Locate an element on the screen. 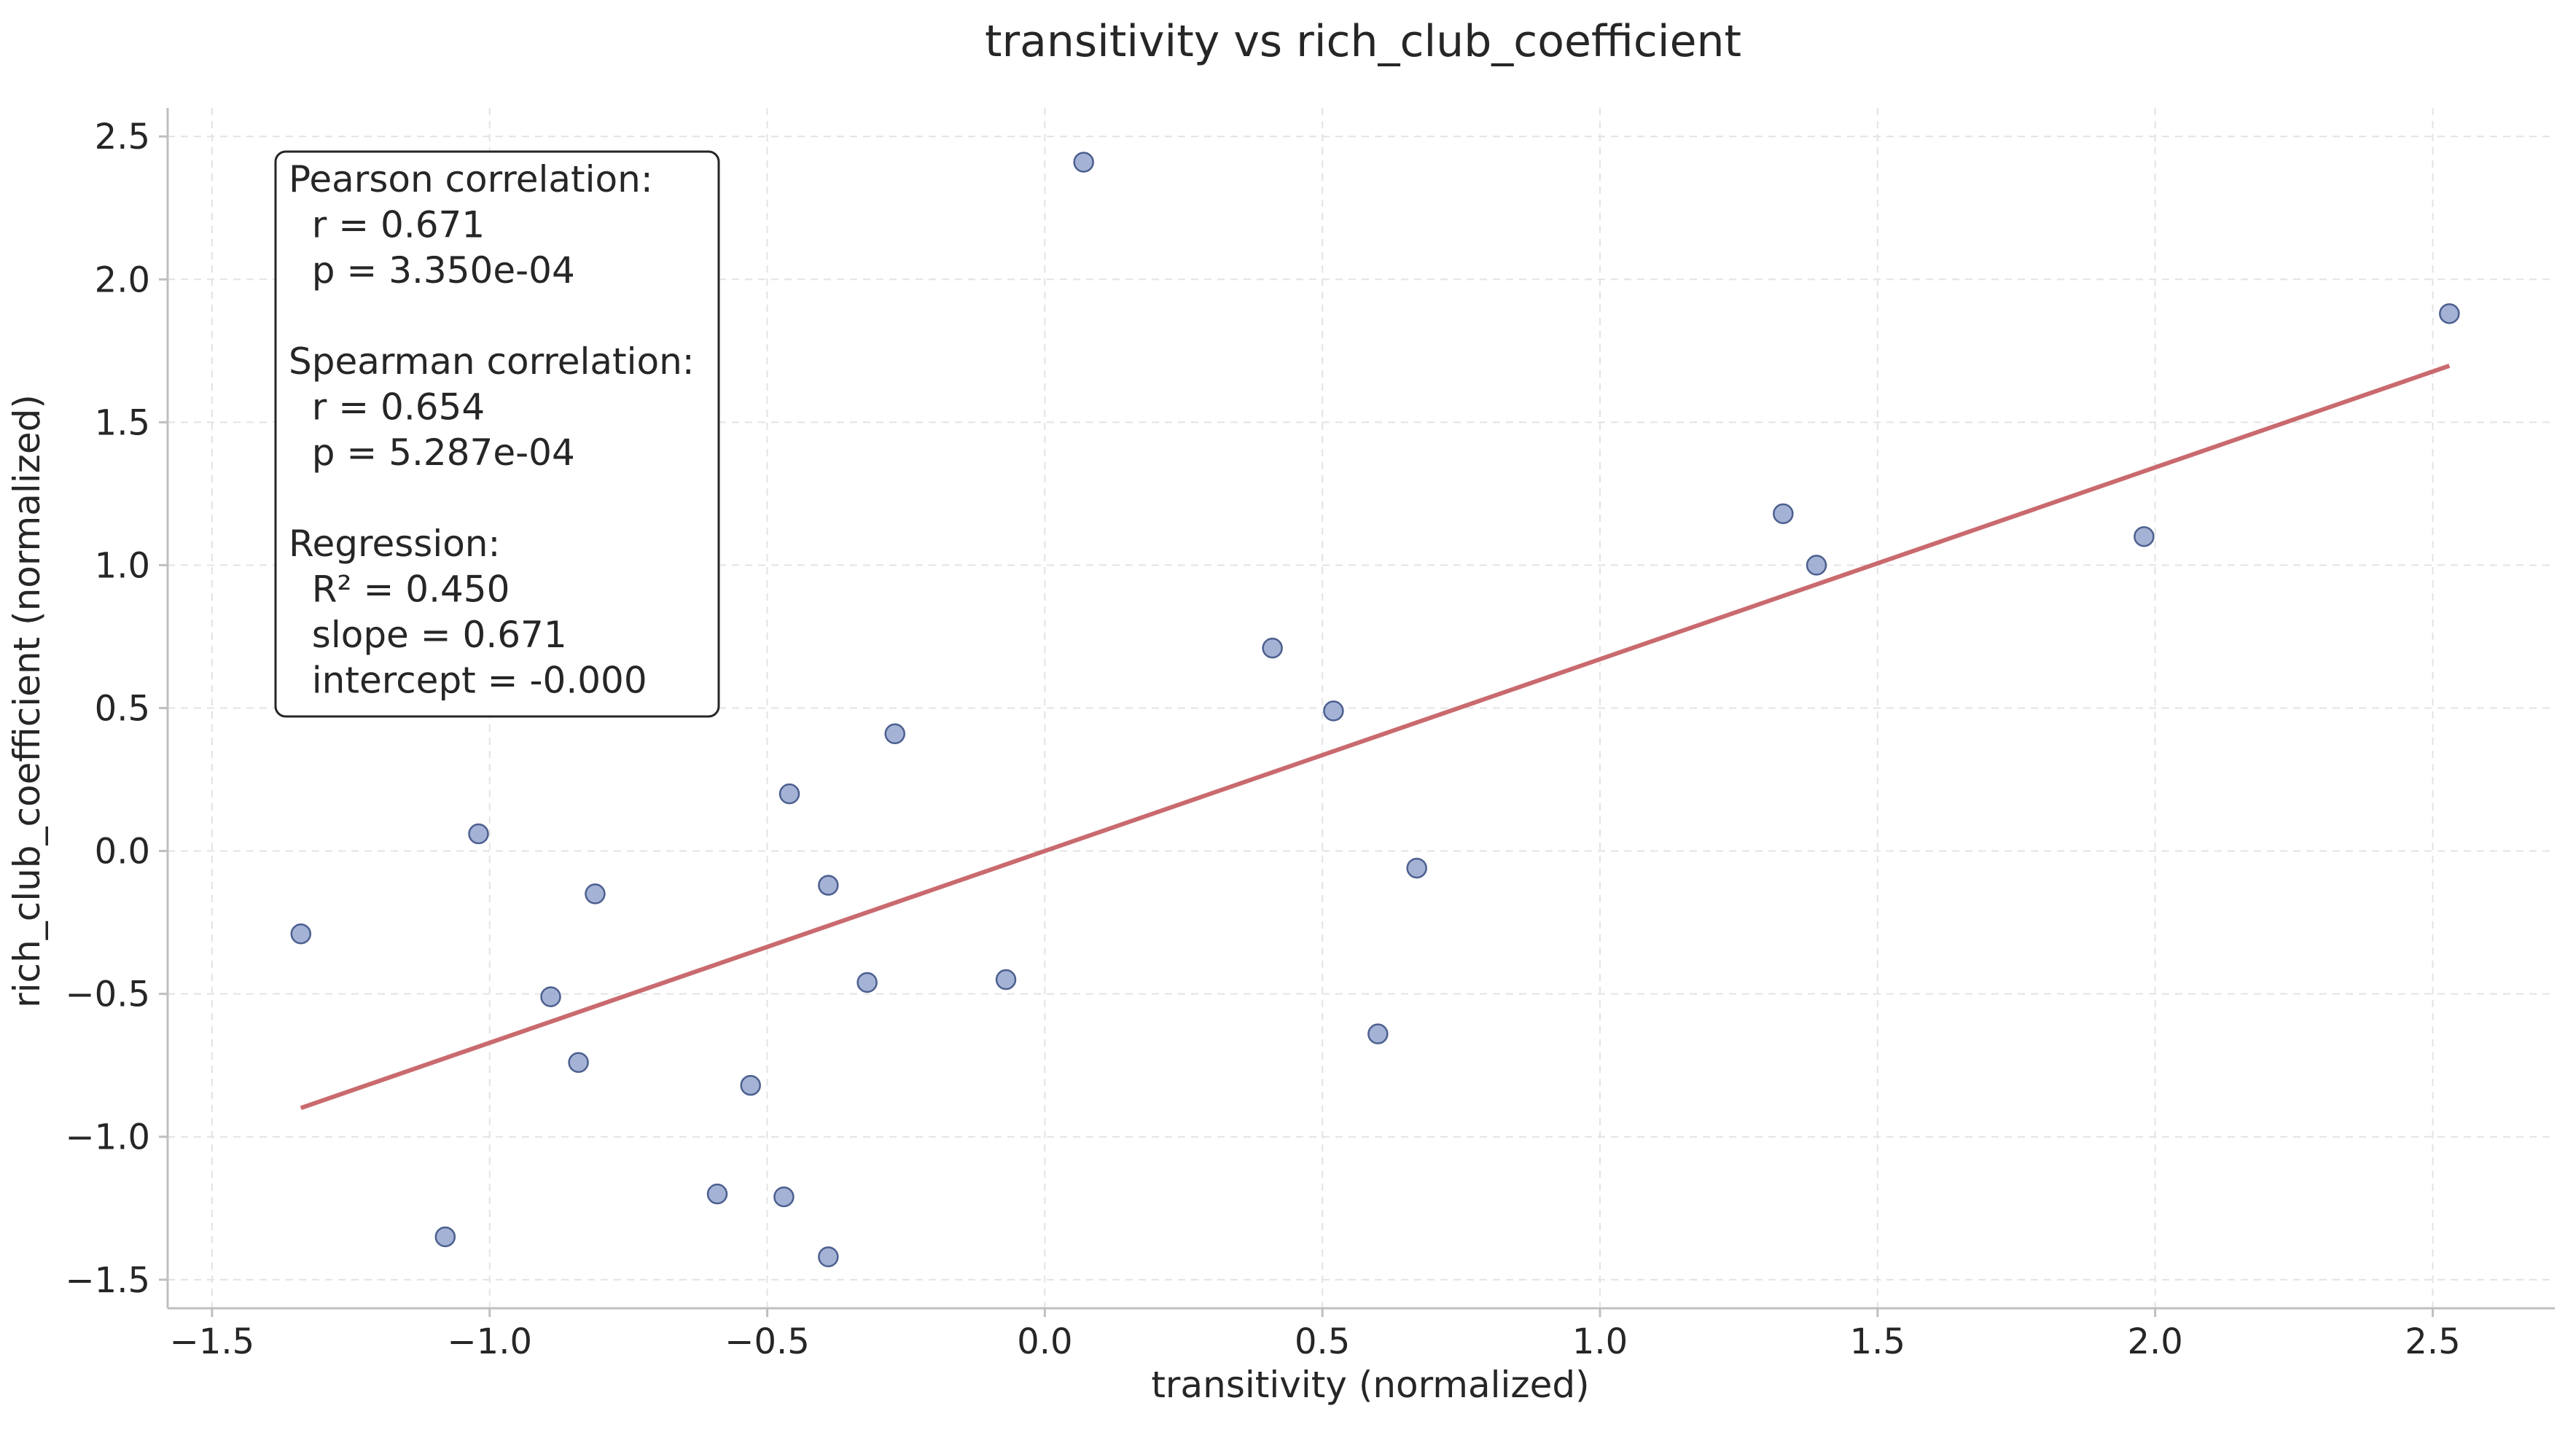 Image resolution: width=2576 pixels, height=1430 pixels. x-tick-label: 1.0 is located at coordinates (1600, 1341).